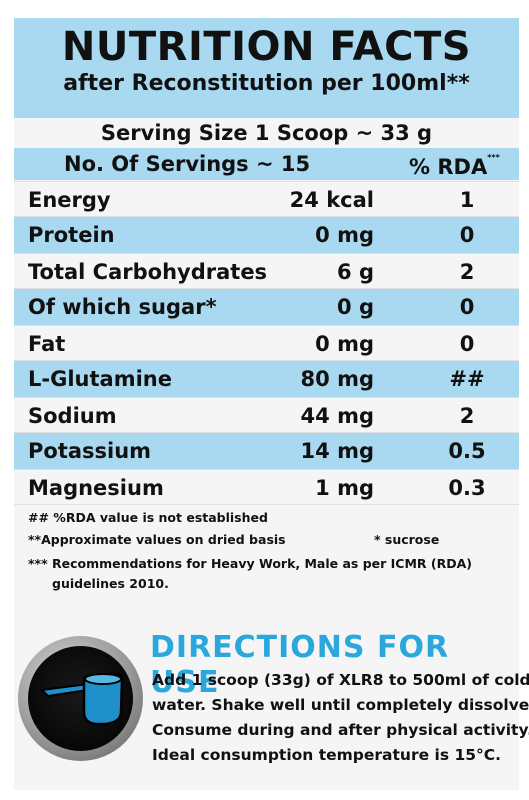 This screenshot has width=529, height=800. I want to click on nutrient-row-sodium: Sodium 44 mg 2, so click(266, 415).